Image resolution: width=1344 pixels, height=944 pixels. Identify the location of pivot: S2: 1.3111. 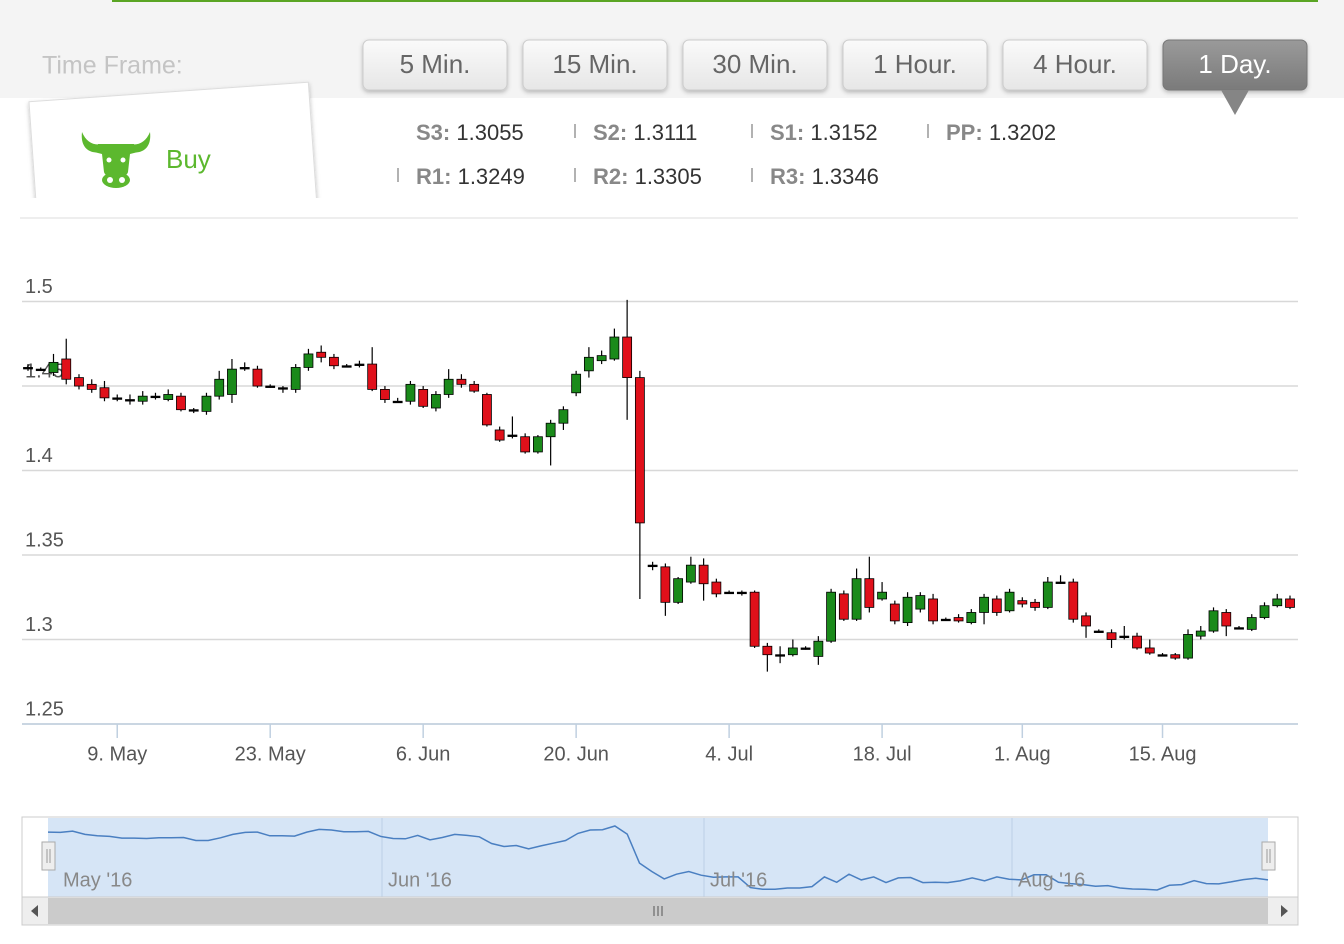
(645, 132).